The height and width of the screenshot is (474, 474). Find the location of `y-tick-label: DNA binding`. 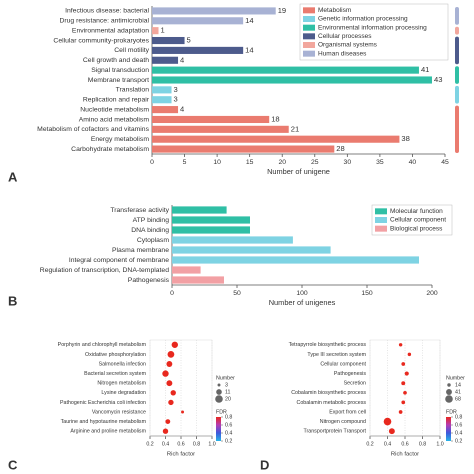

y-tick-label: DNA binding is located at coordinates (150, 230).